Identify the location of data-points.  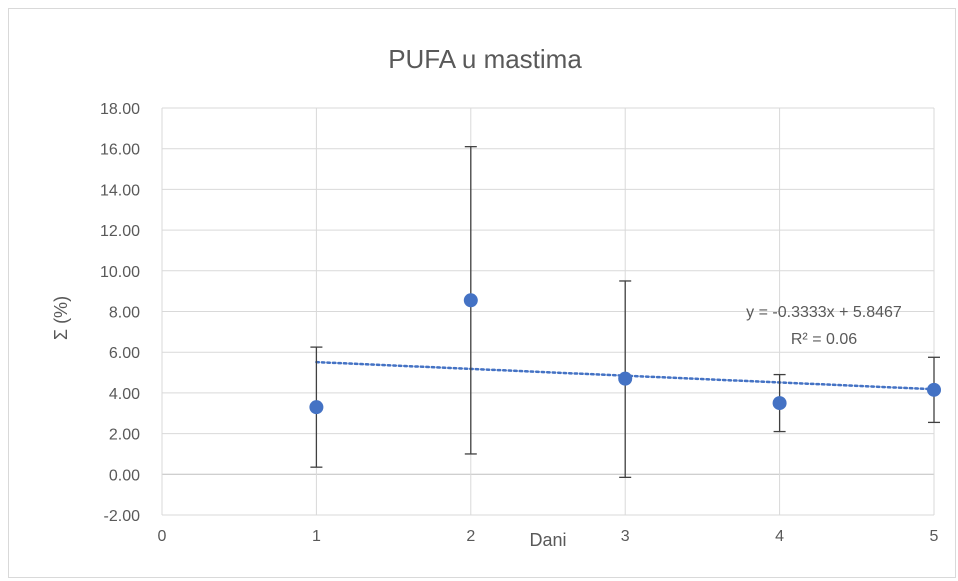
(625, 354).